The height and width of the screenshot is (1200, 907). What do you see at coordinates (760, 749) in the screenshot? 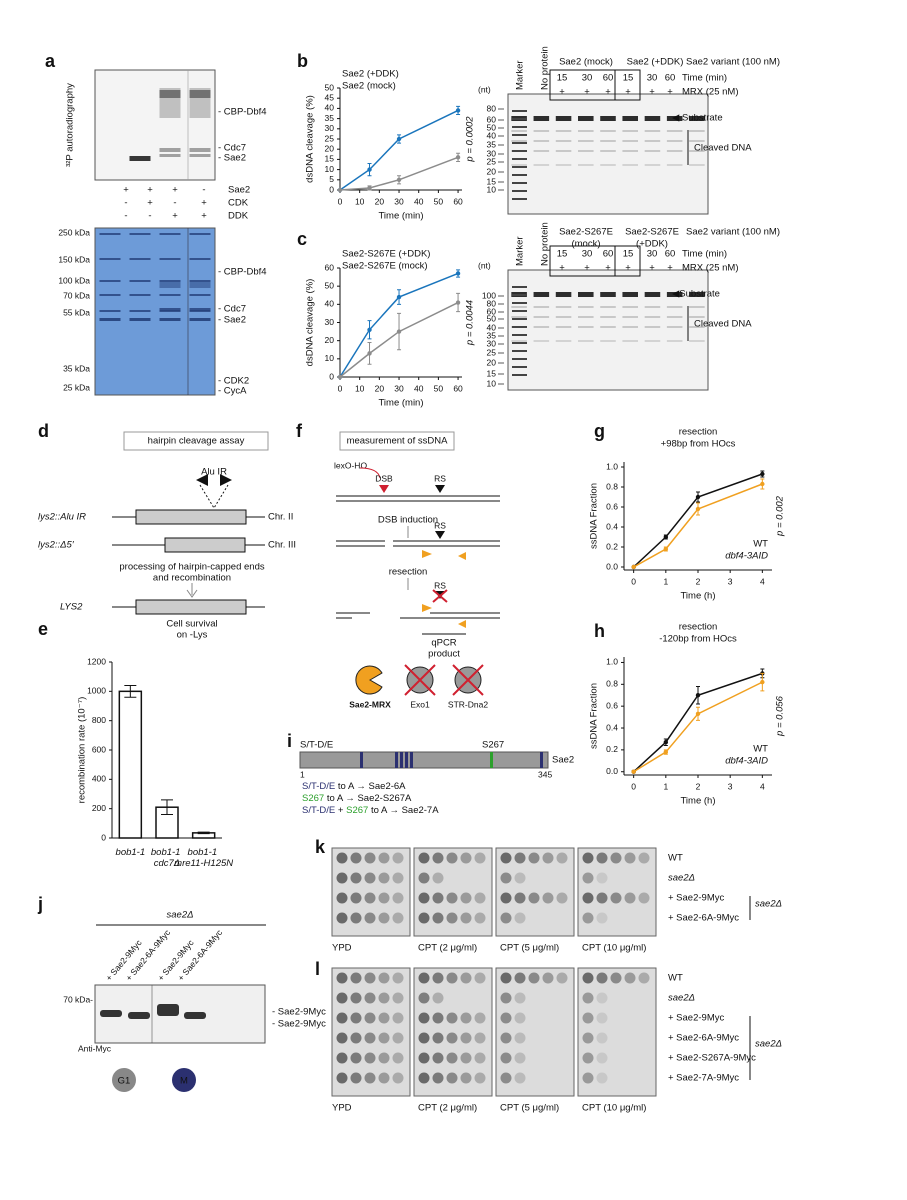
I see `legend-label: WT` at bounding box center [760, 749].